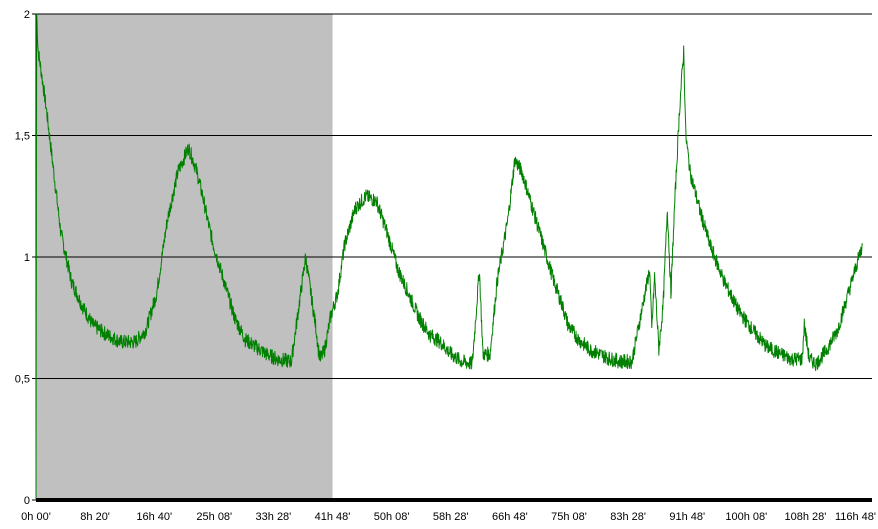 This screenshot has width=878, height=529. Describe the element at coordinates (746, 517) in the screenshot. I see `x-tick-label: 100h 08'` at that location.